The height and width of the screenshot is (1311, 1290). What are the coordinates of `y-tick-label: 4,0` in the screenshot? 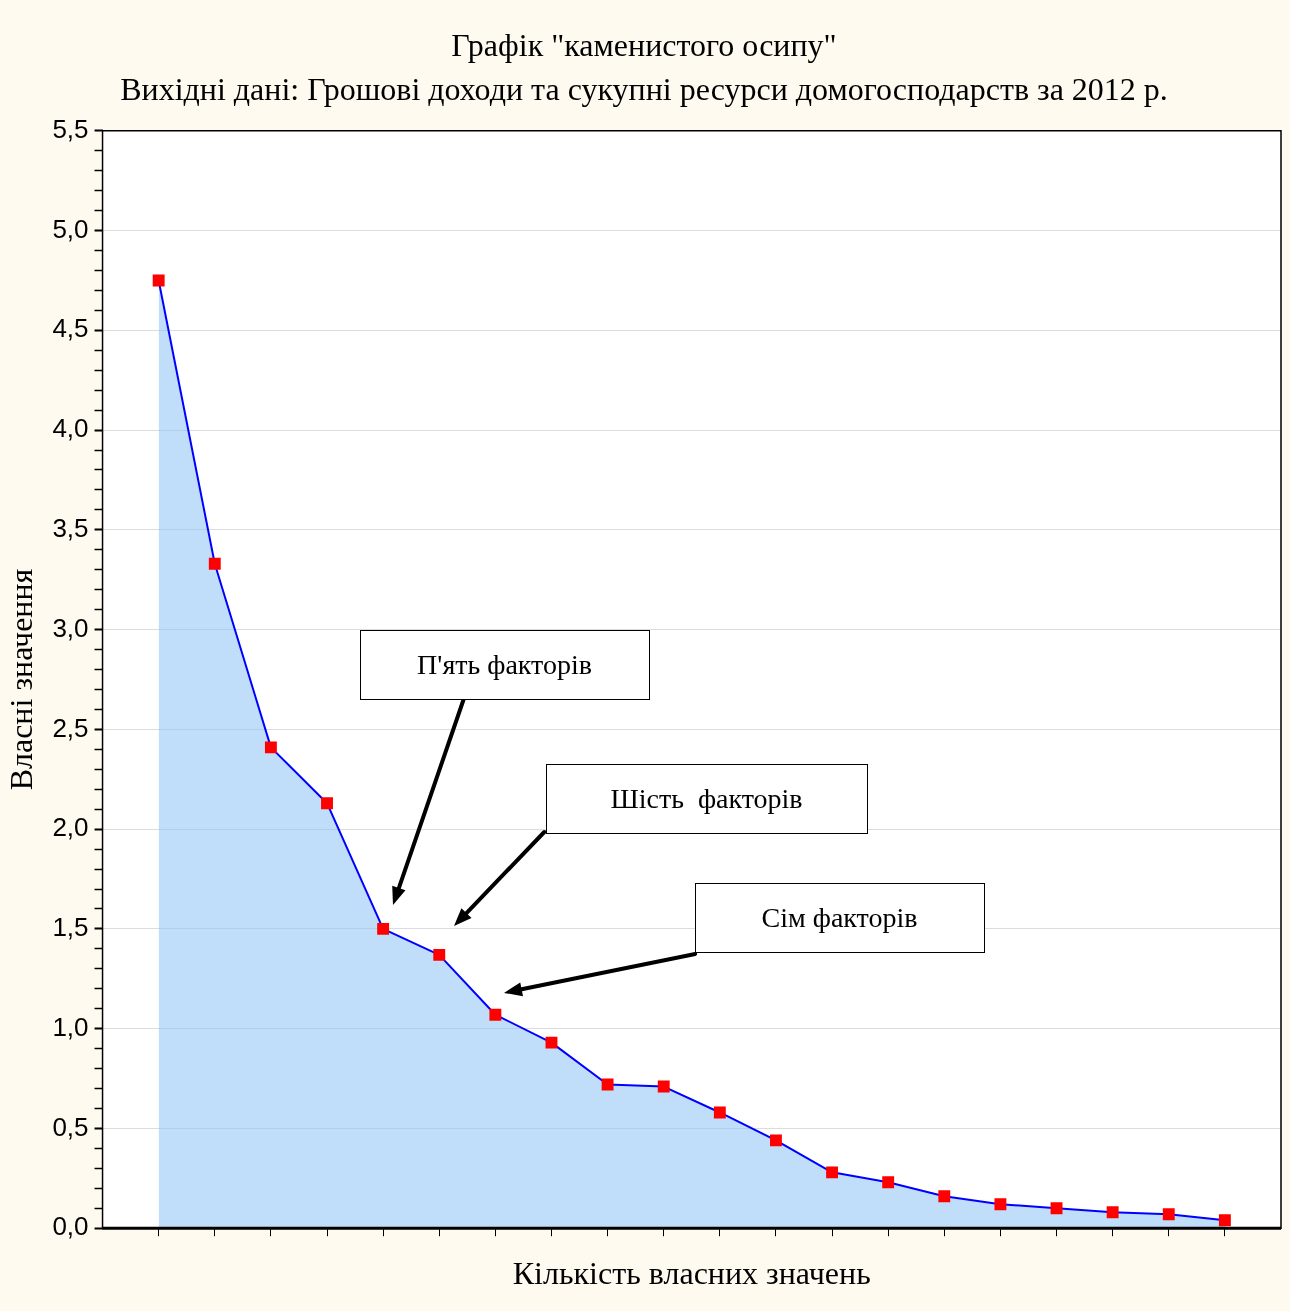 It's located at (70, 428).